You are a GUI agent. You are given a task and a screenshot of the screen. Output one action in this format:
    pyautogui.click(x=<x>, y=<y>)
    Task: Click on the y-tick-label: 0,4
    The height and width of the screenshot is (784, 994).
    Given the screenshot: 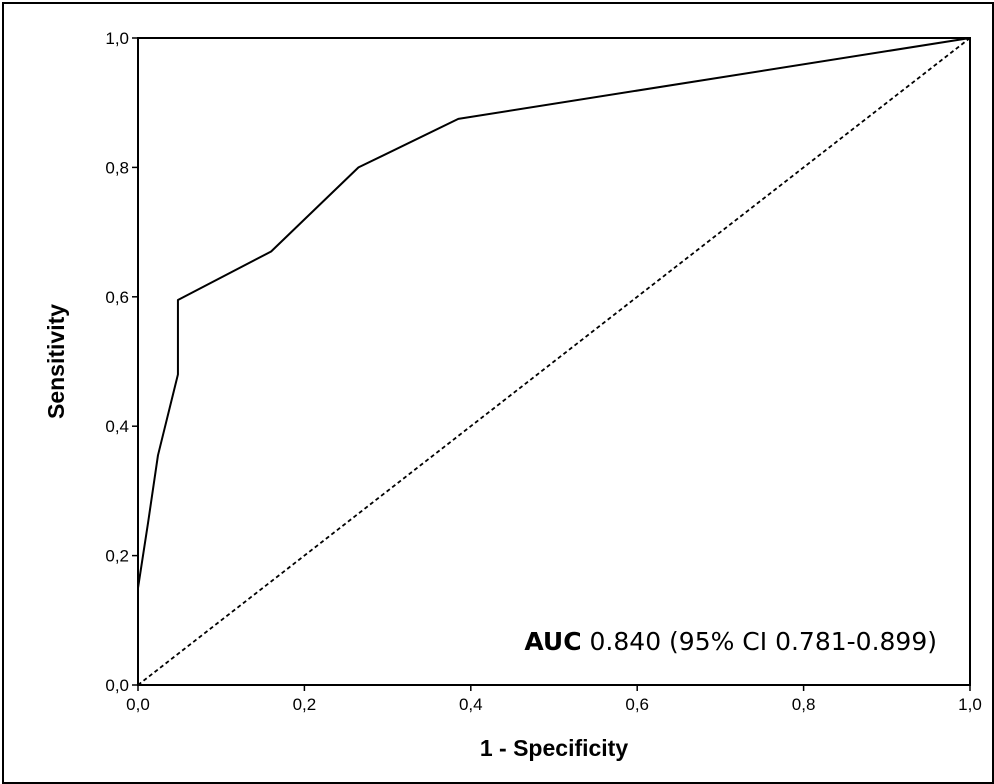 What is the action you would take?
    pyautogui.click(x=117, y=426)
    